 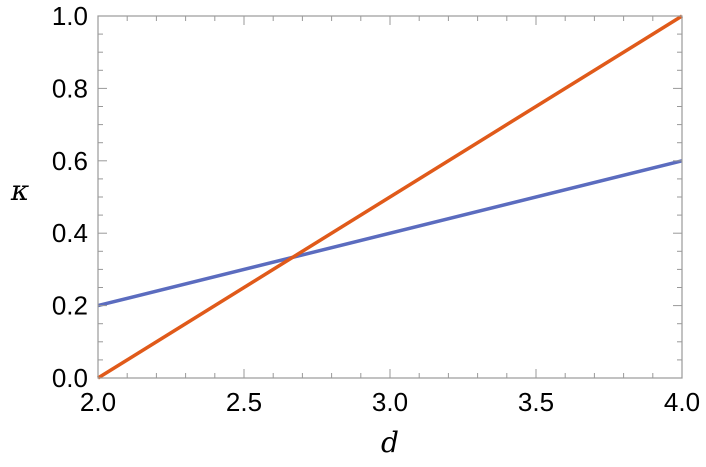 What do you see at coordinates (70, 233) in the screenshot?
I see `y-tick-label: 0.4` at bounding box center [70, 233].